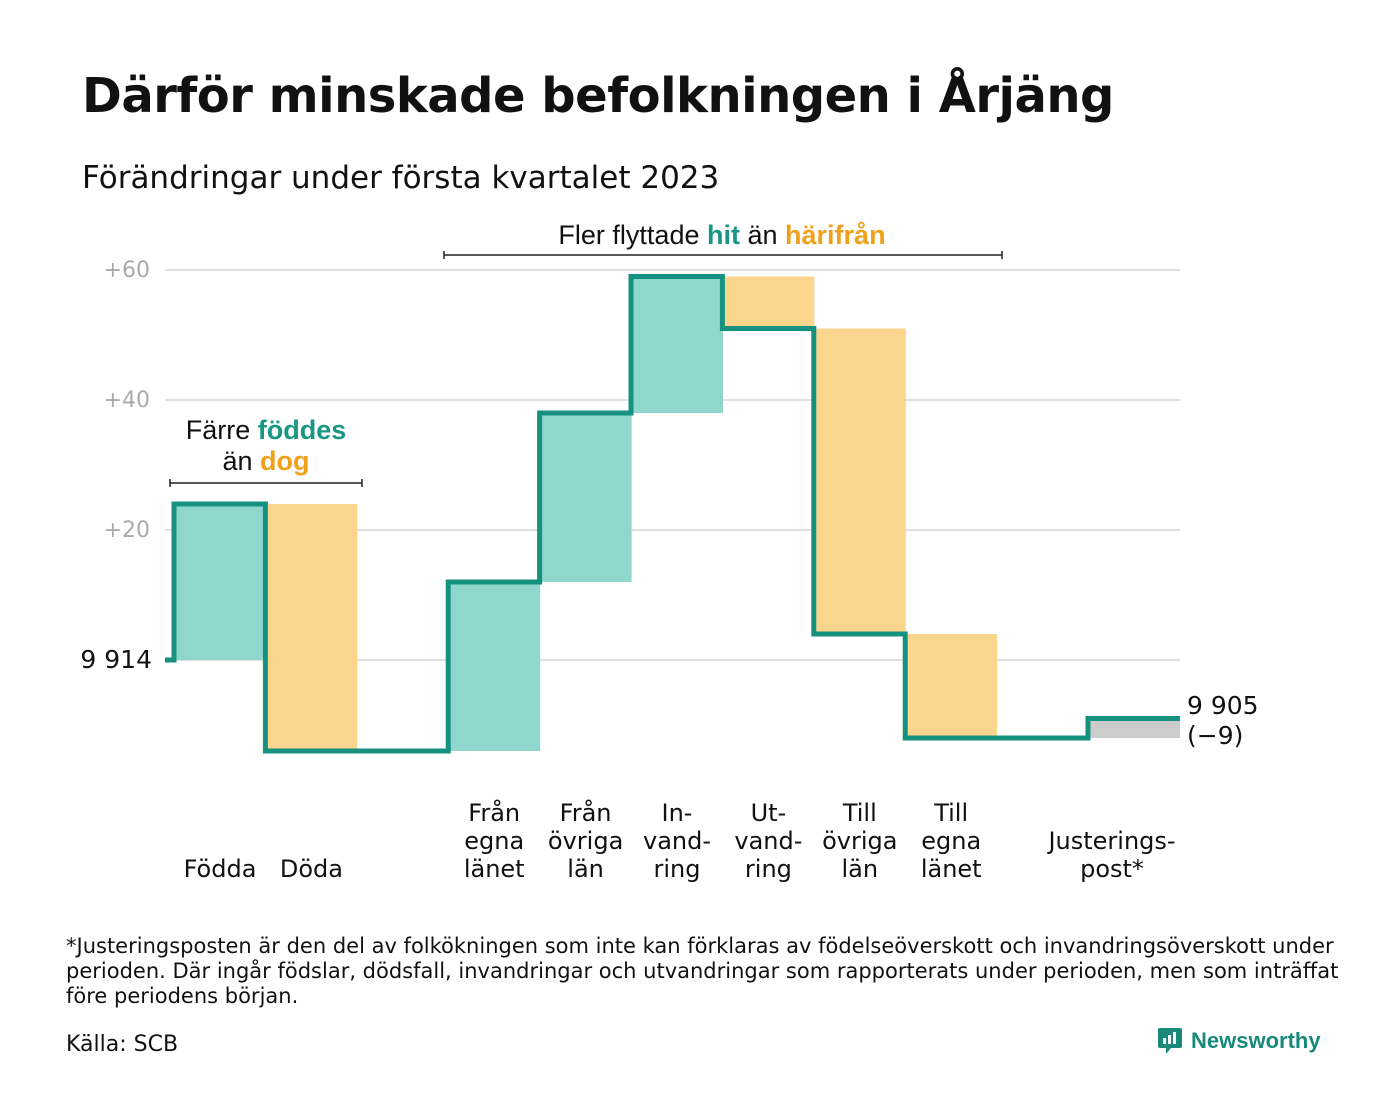  I want to click on bar-chart-speech-bubble-icon, so click(1170, 1041).